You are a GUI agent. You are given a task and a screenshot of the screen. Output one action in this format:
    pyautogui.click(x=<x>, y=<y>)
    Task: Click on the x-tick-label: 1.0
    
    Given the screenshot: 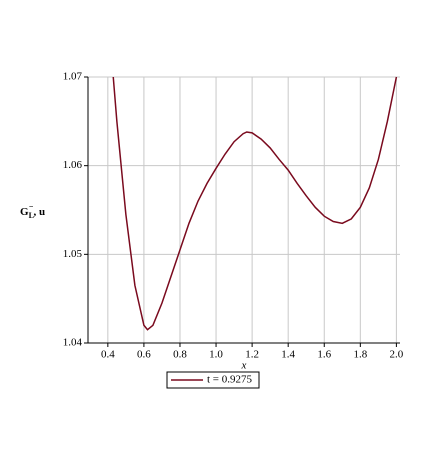 What is the action you would take?
    pyautogui.click(x=216, y=355)
    